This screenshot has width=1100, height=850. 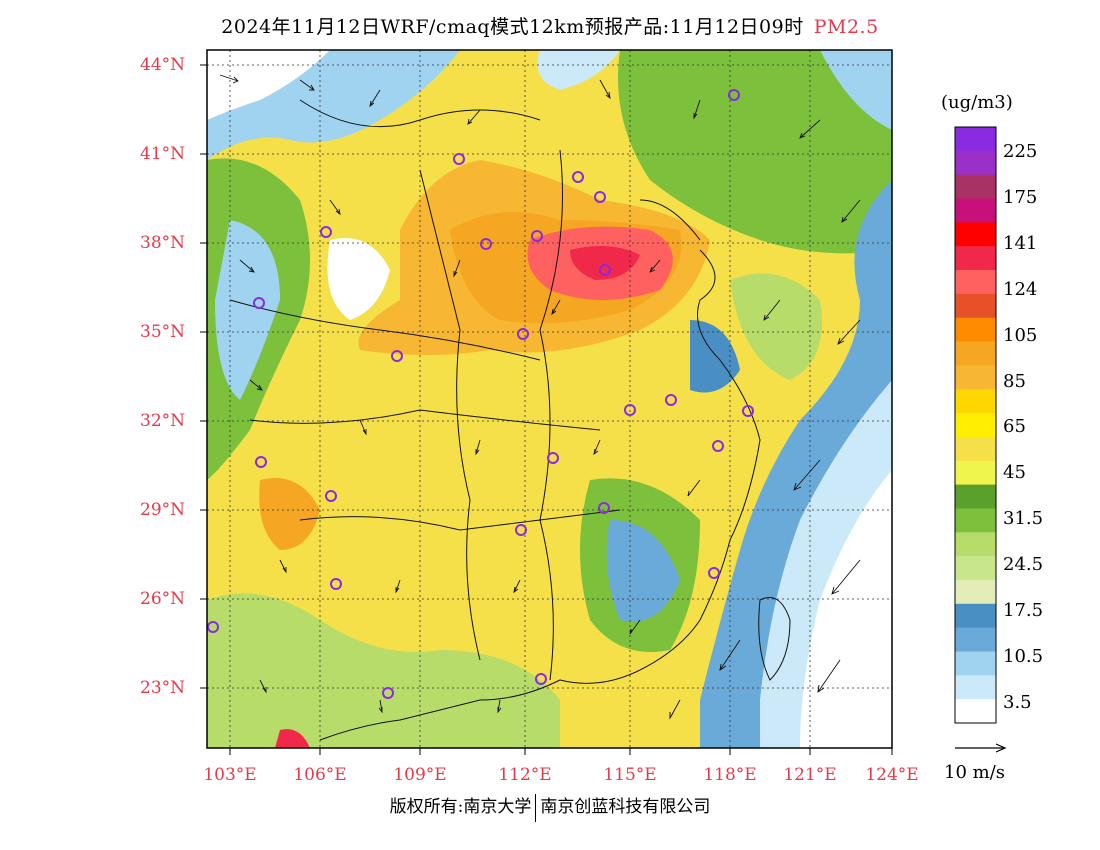 What do you see at coordinates (163, 599) in the screenshot?
I see `lat-label-26: 26°N` at bounding box center [163, 599].